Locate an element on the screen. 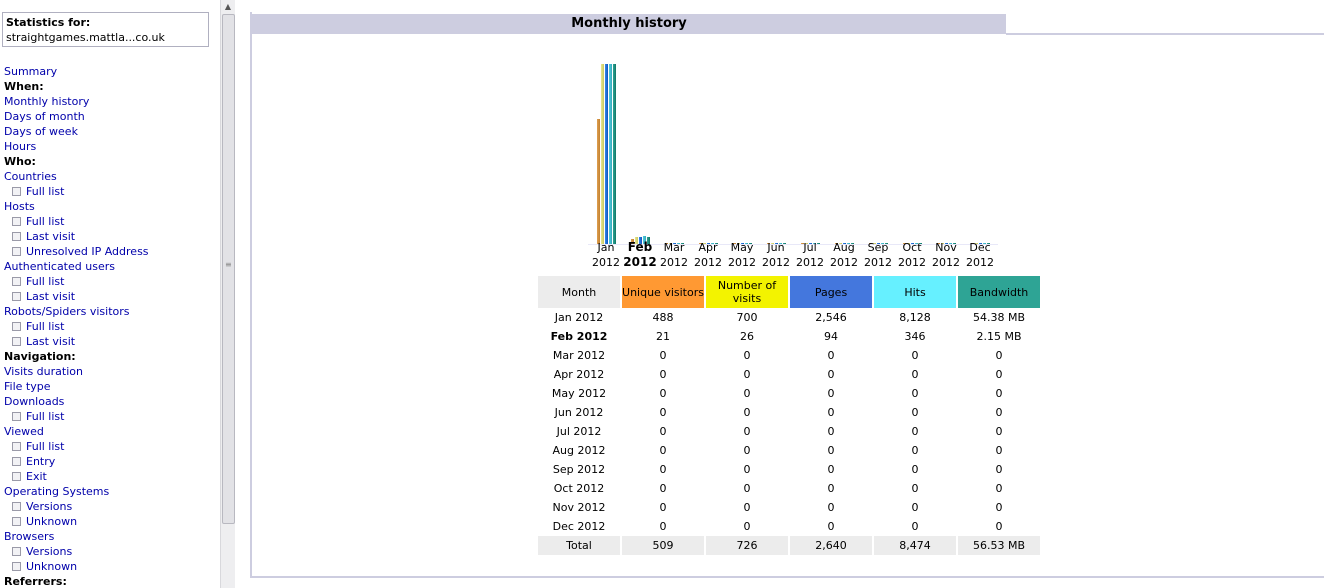 This screenshot has height=588, width=1324. x-label-month: Nov is located at coordinates (946, 247).